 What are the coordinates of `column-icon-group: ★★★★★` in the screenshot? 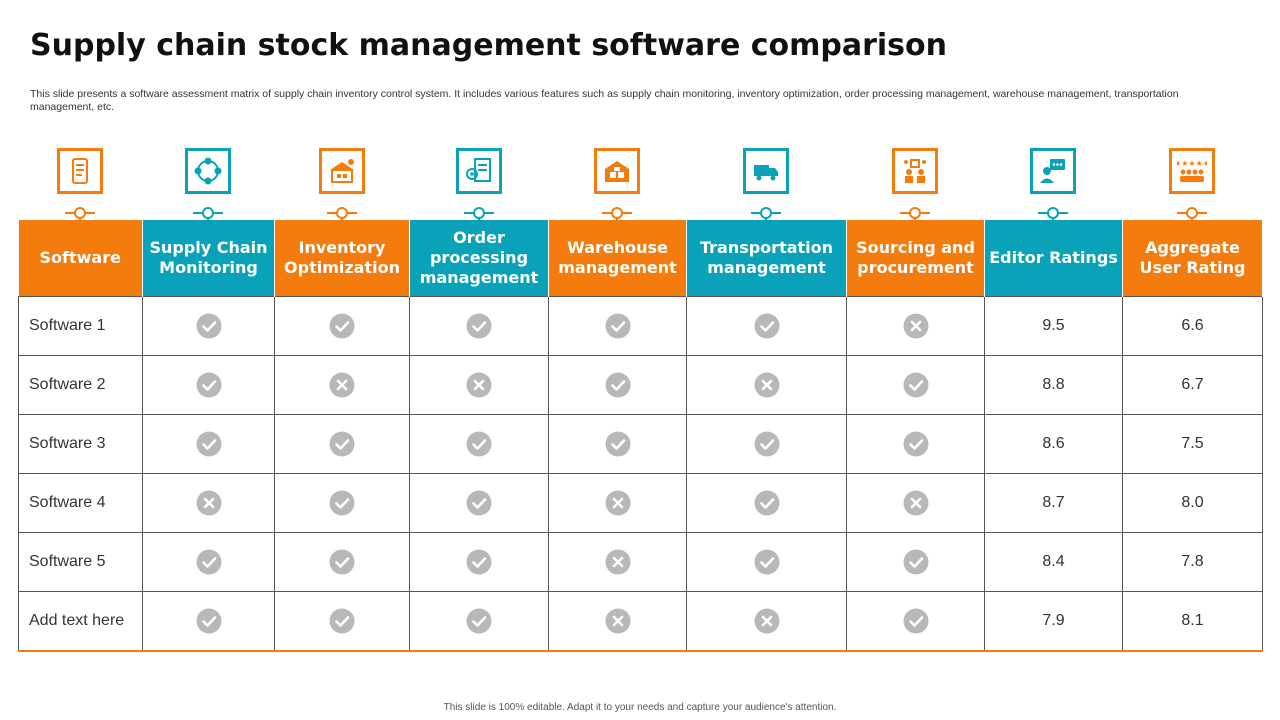 It's located at (640, 182).